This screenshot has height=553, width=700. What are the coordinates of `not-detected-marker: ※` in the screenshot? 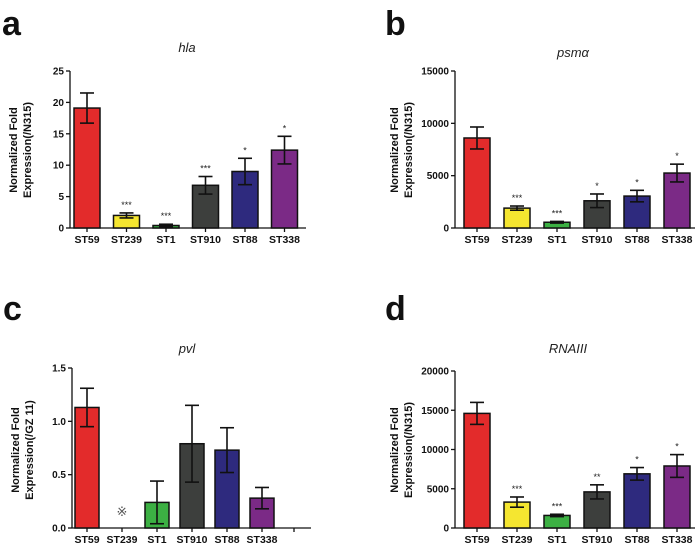 It's located at (122, 511).